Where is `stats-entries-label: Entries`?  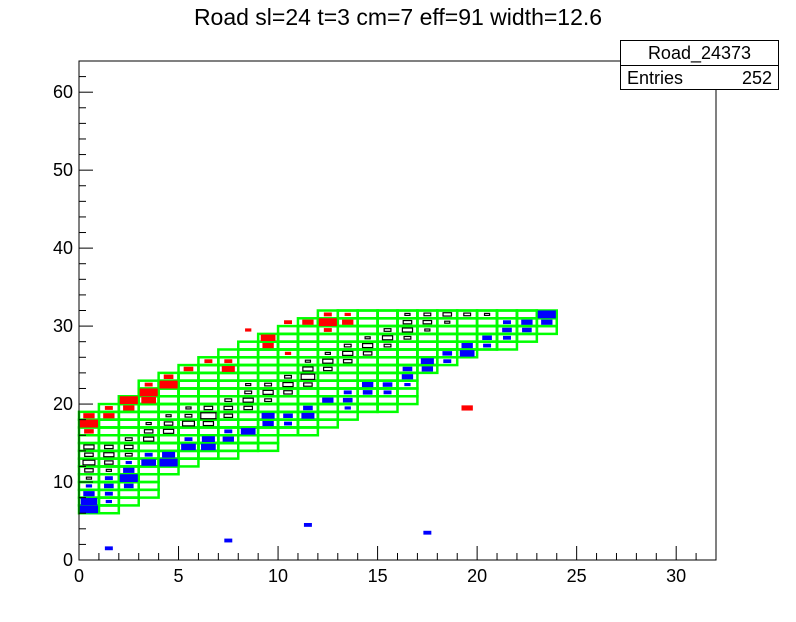
stats-entries-label: Entries is located at coordinates (655, 78).